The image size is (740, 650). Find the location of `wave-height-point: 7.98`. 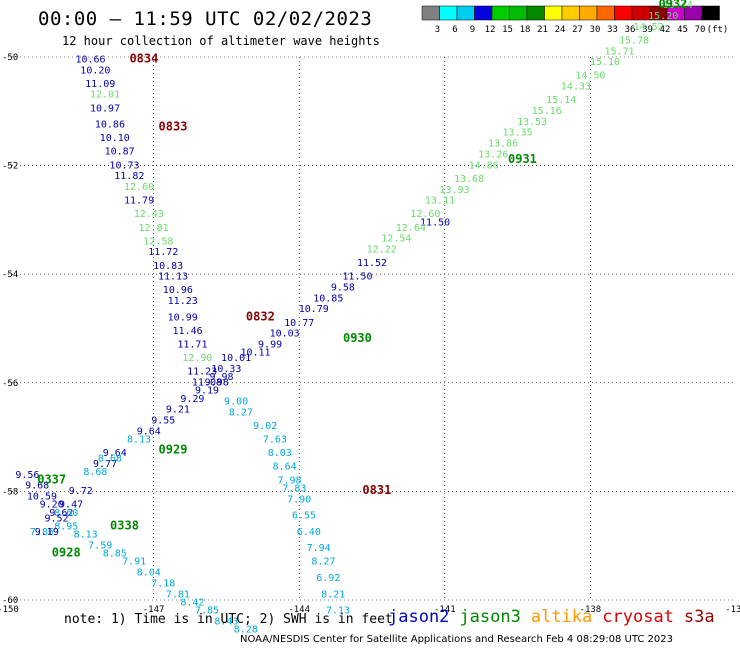

wave-height-point: 7.98 is located at coordinates (289, 480).